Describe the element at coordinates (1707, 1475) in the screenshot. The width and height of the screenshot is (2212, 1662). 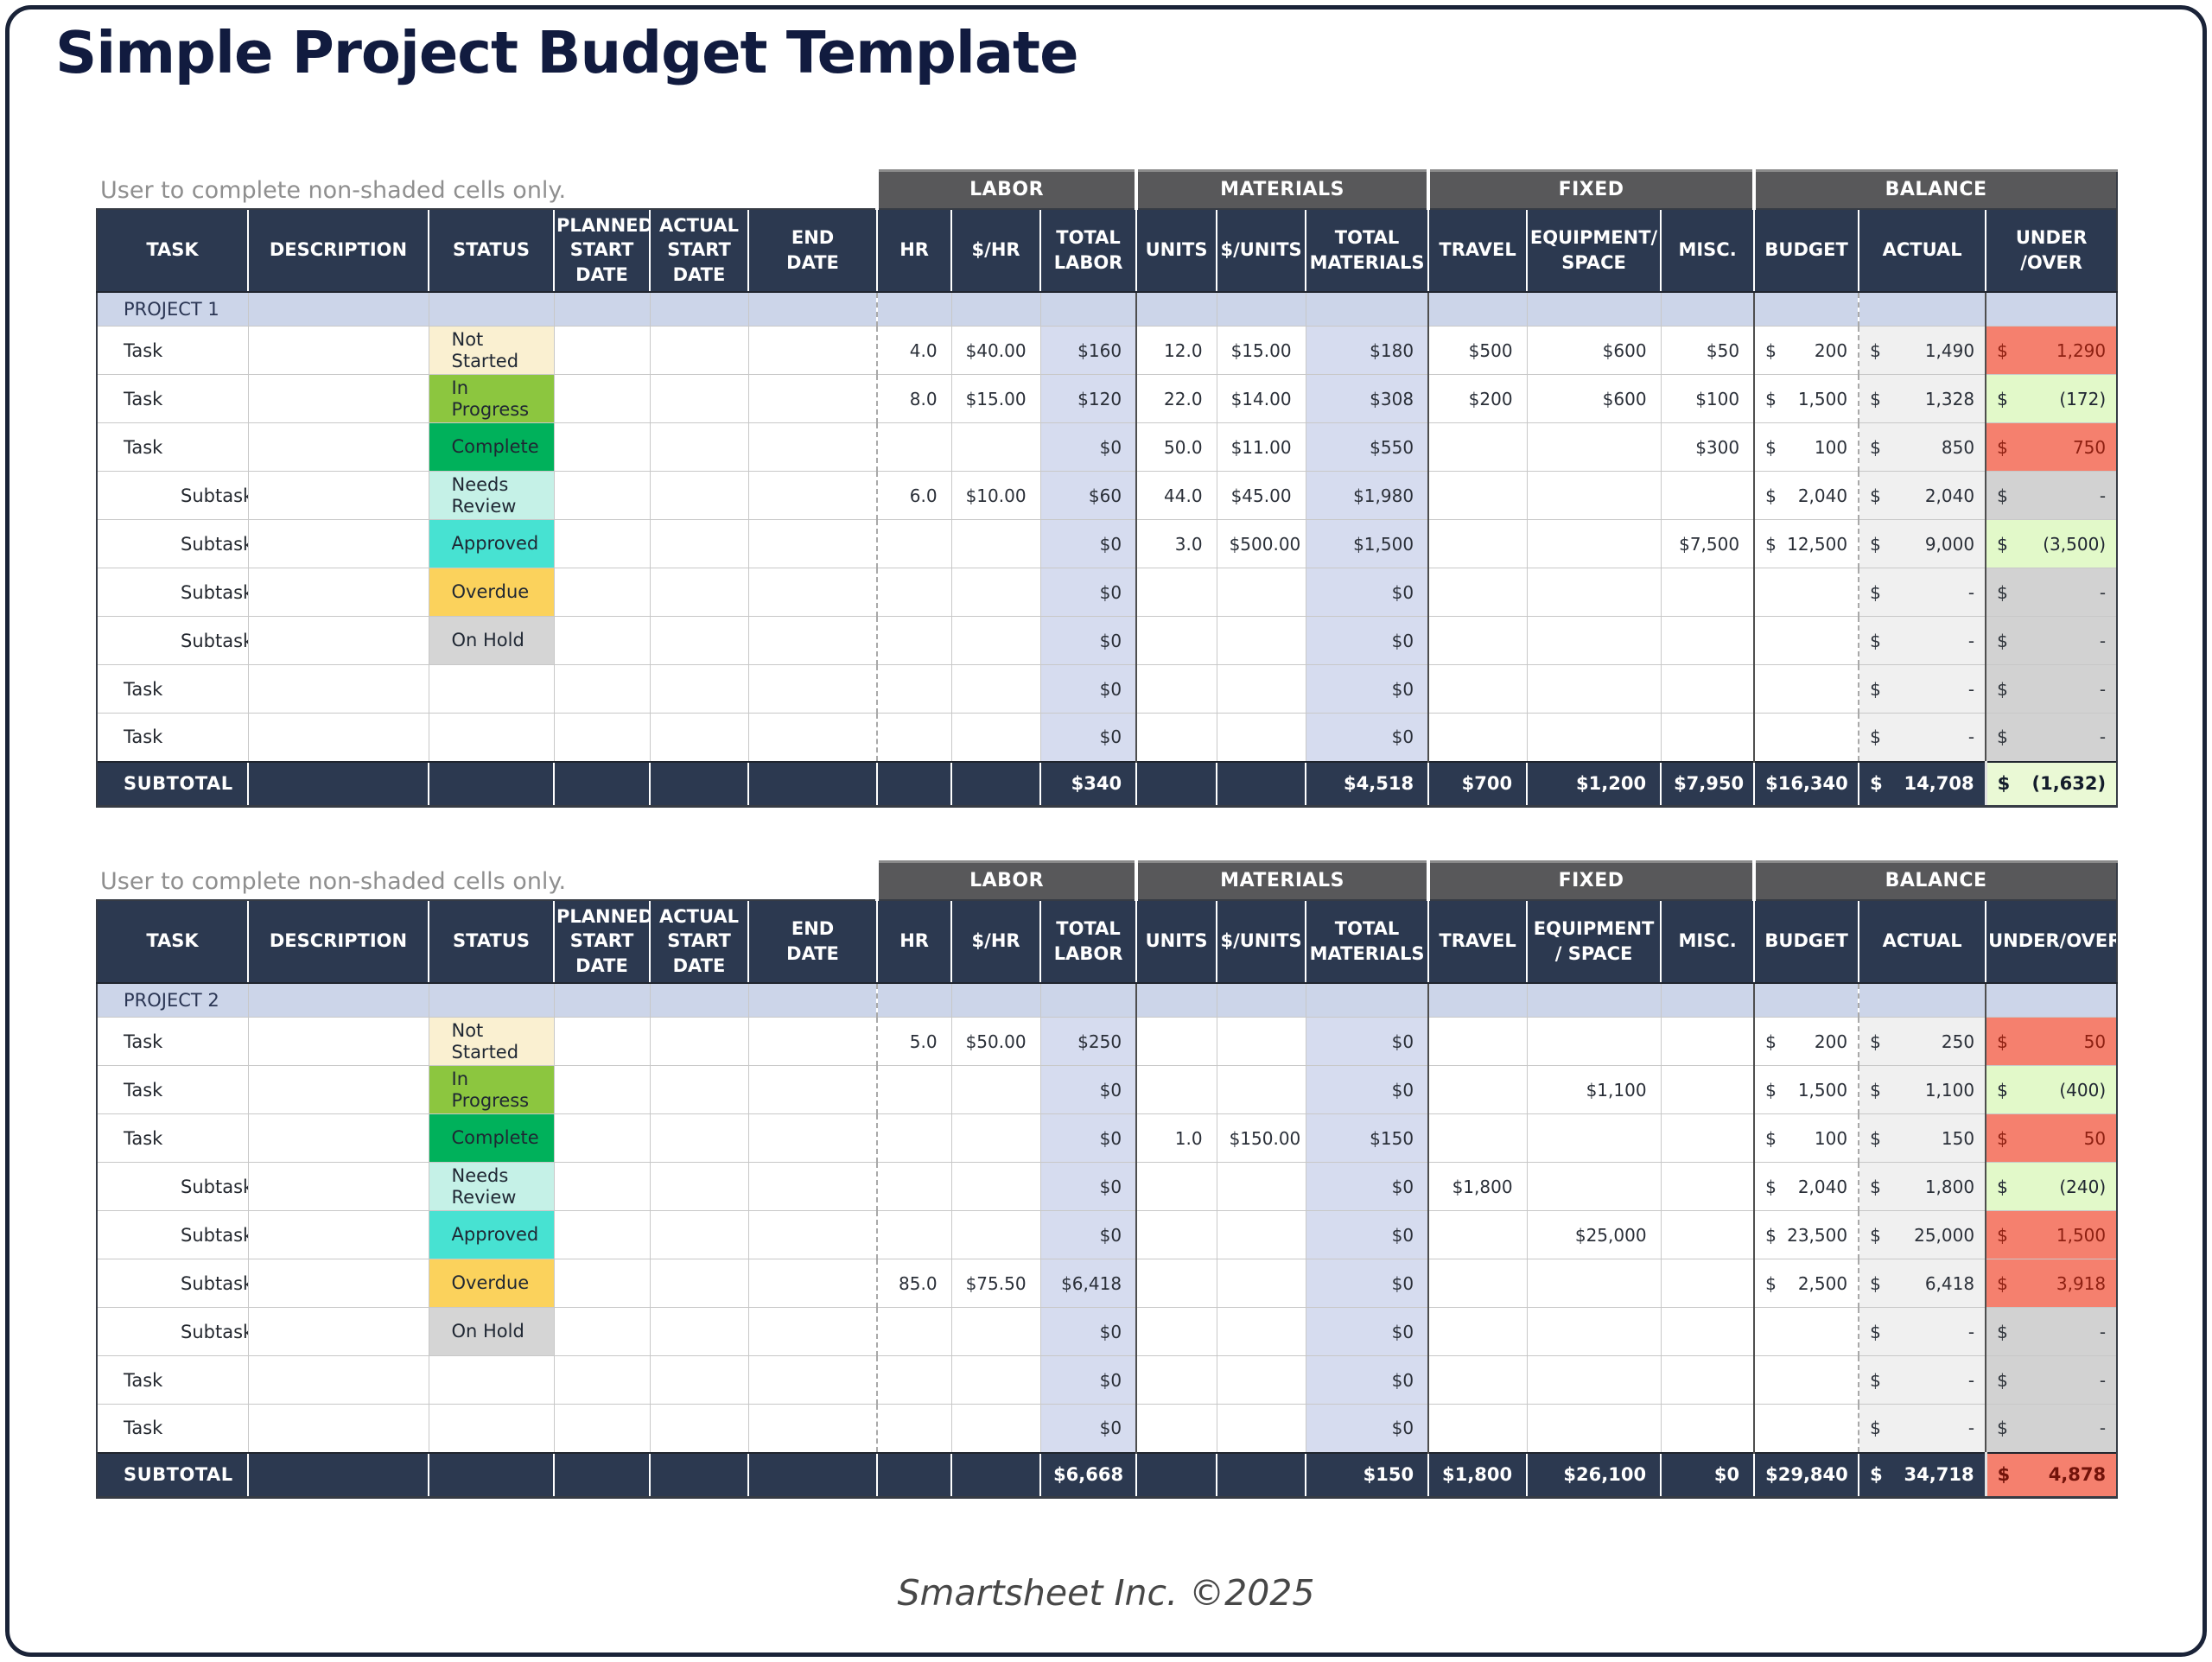
I see `subtotal-misc-cell: $0` at that location.